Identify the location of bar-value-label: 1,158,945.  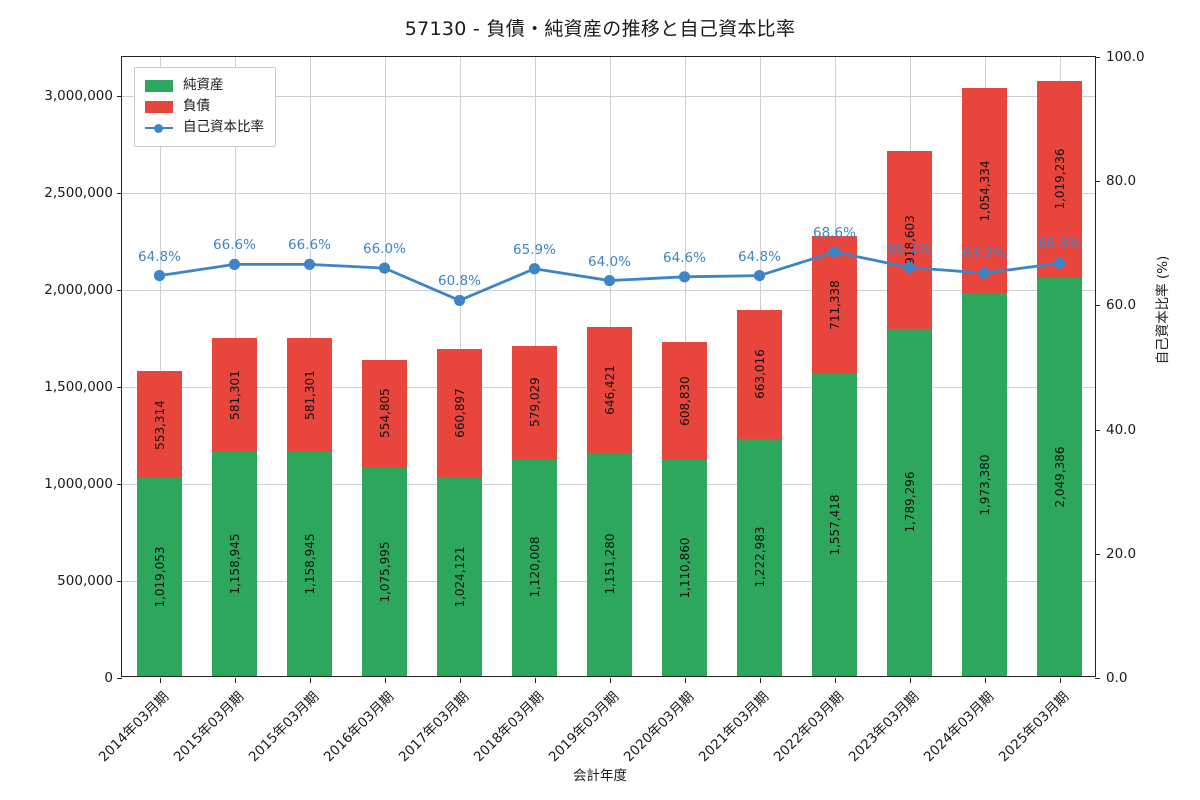
(309, 564).